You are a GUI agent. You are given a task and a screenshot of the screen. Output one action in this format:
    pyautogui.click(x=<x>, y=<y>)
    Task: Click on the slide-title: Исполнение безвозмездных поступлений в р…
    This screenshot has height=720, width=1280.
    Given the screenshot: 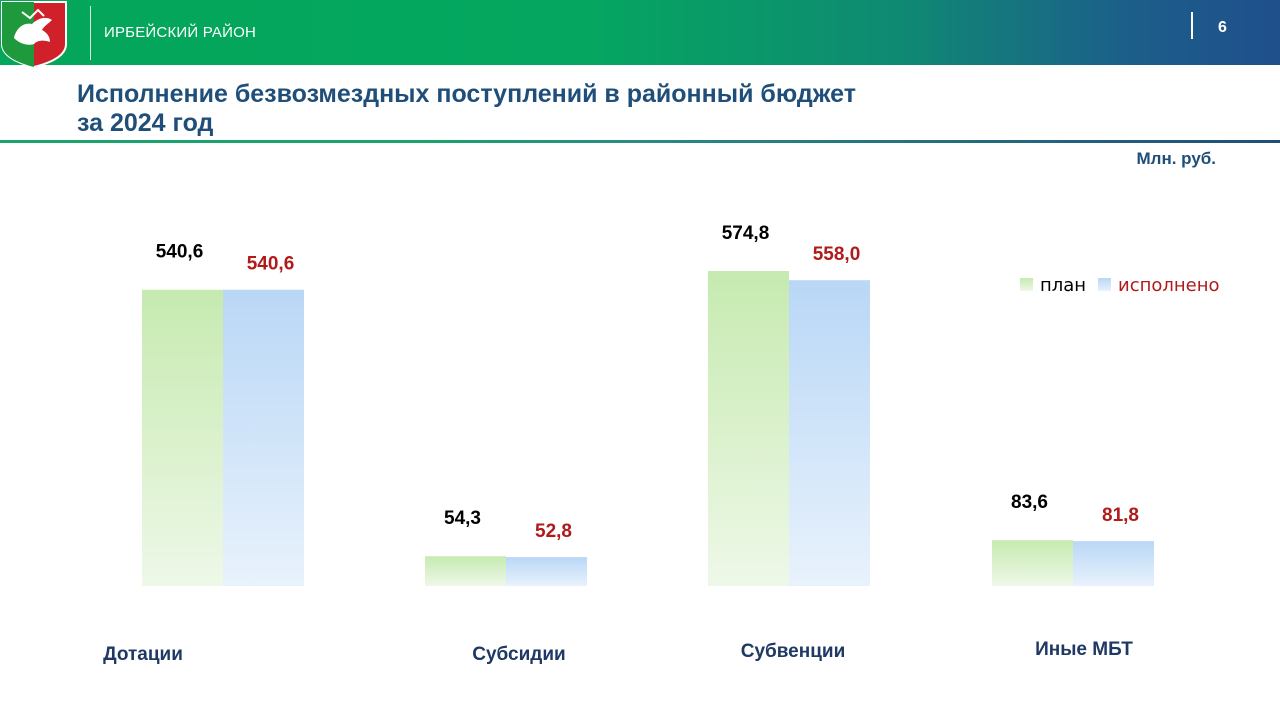 What is the action you would take?
    pyautogui.click(x=466, y=108)
    